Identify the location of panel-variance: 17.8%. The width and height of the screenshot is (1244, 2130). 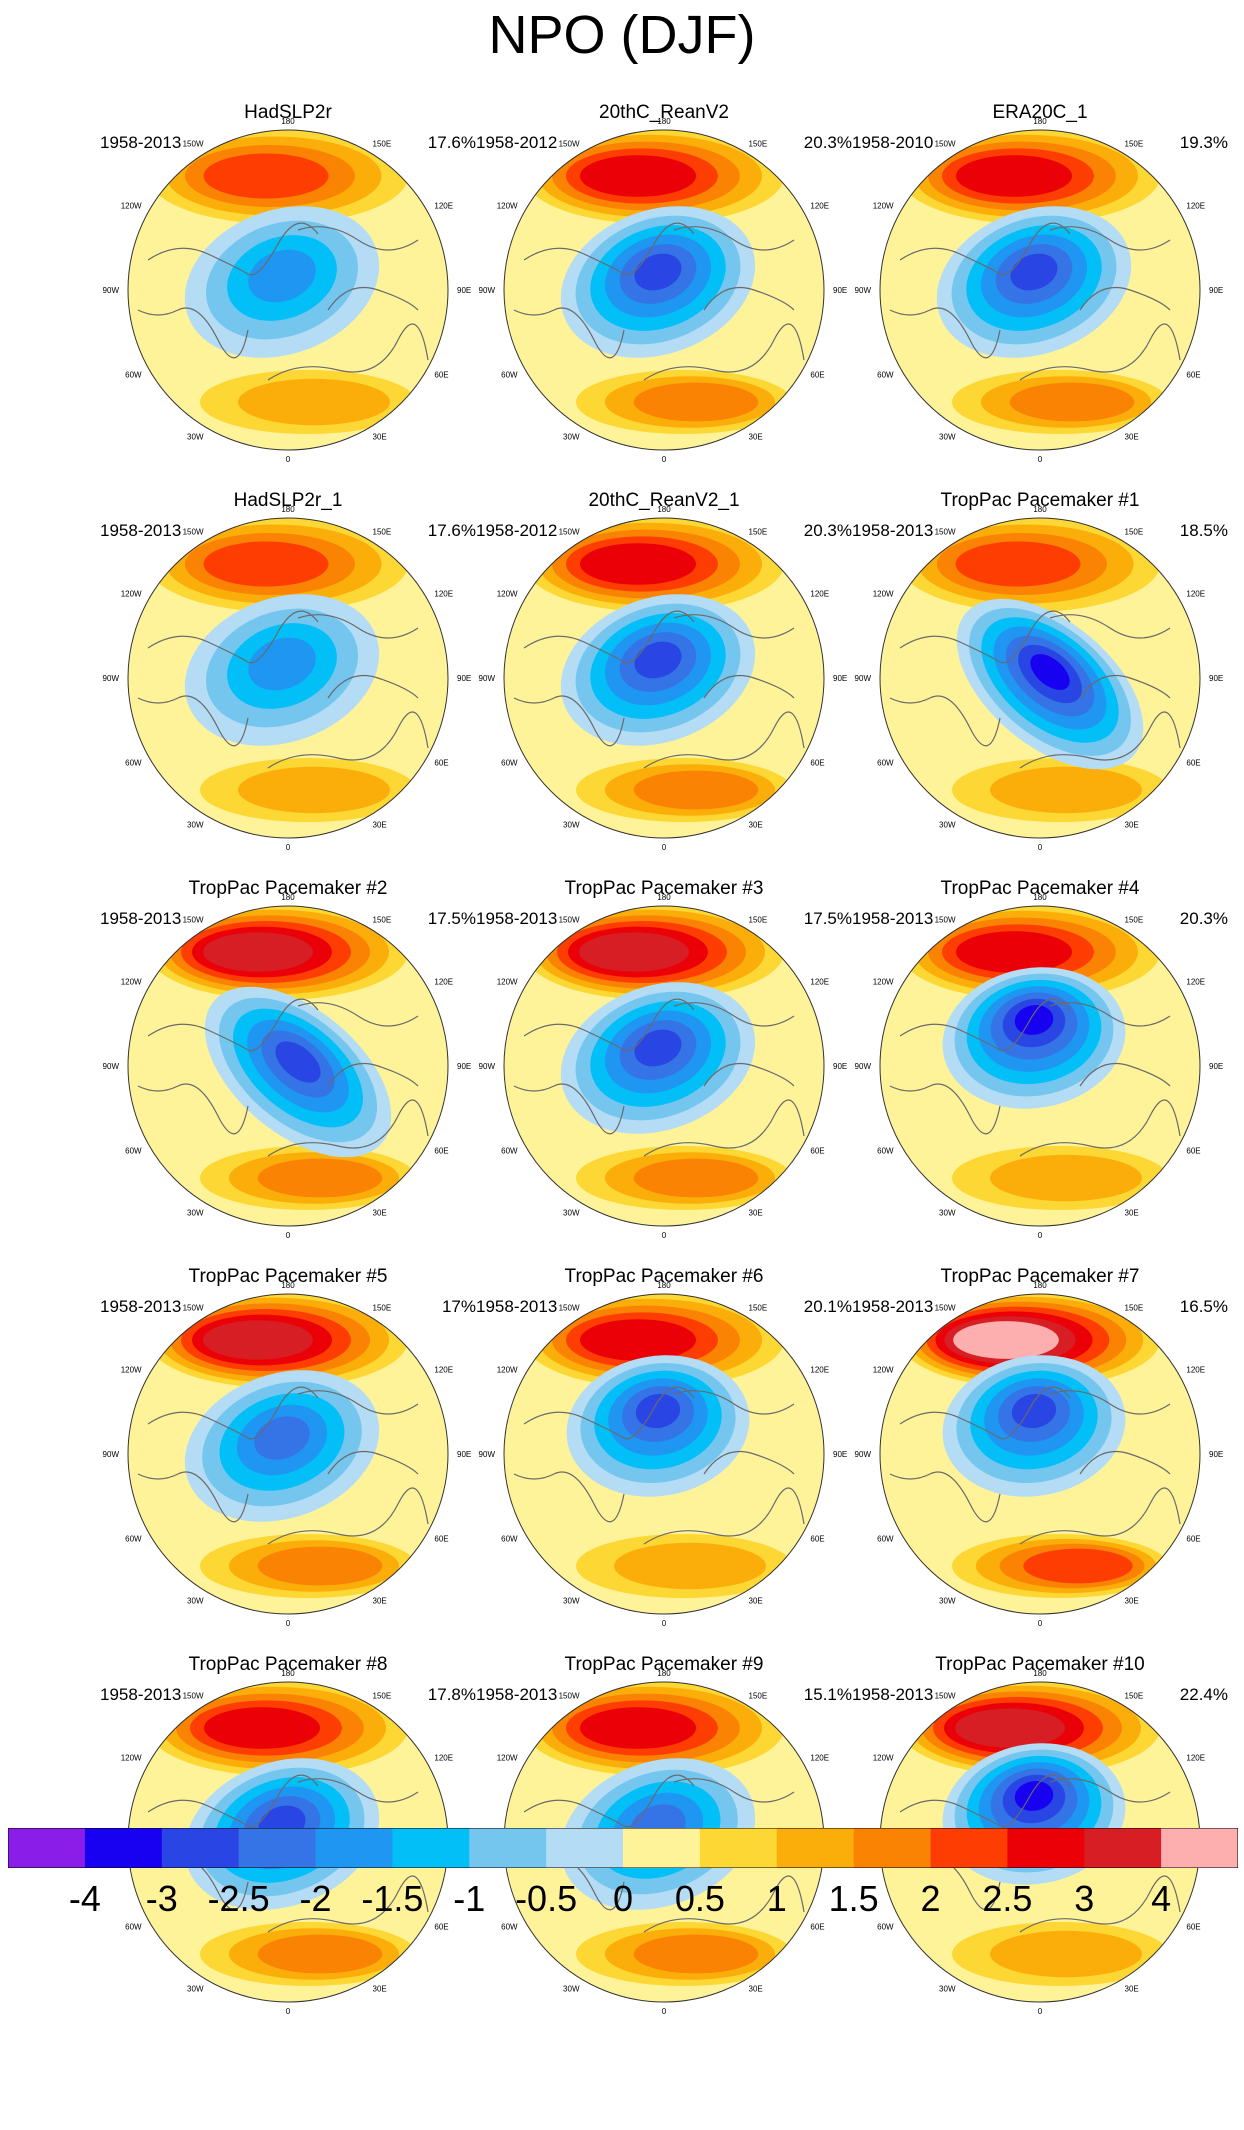
(452, 1694).